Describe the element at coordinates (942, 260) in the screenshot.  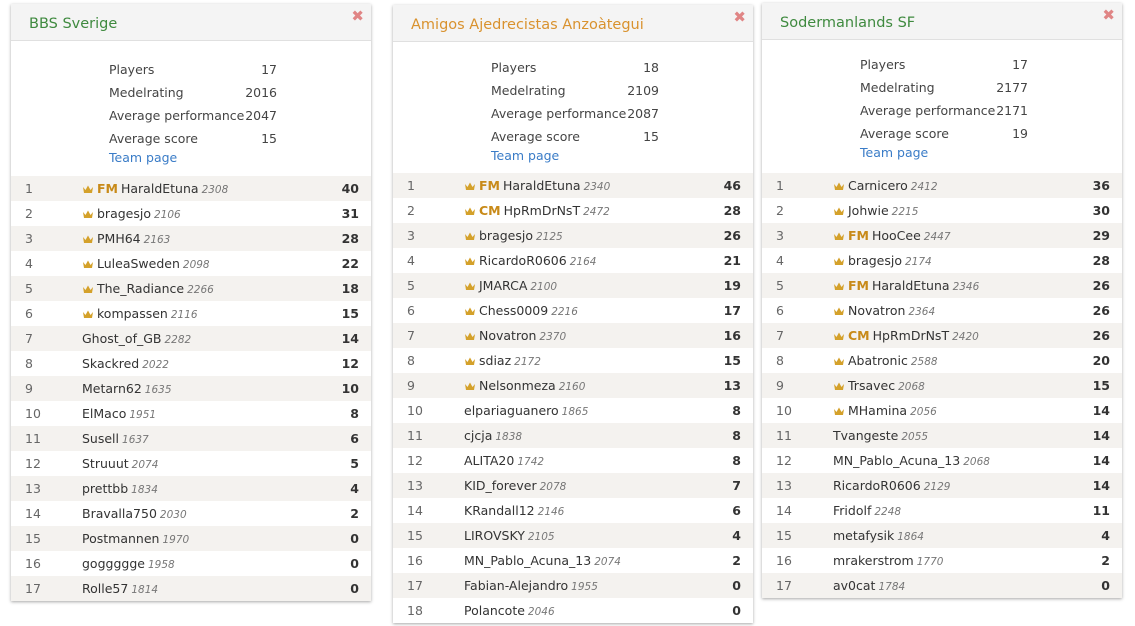
I see `player-row: 4 bragesjo 2174 28` at that location.